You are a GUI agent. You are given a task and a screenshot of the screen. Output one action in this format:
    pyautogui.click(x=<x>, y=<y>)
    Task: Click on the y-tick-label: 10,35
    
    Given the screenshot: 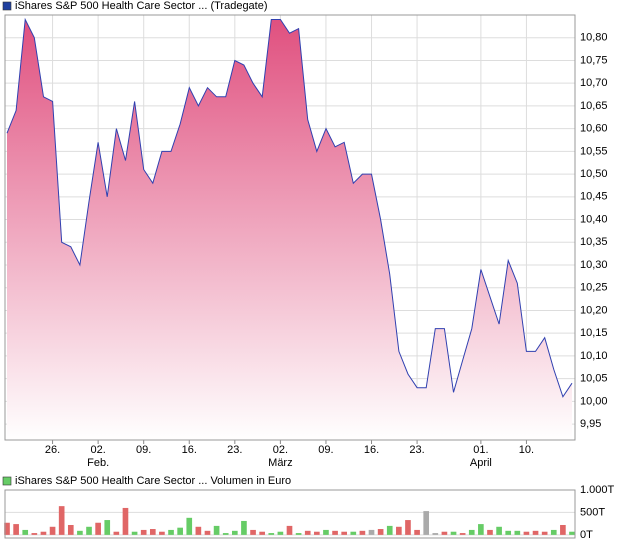 What is the action you would take?
    pyautogui.click(x=594, y=242)
    